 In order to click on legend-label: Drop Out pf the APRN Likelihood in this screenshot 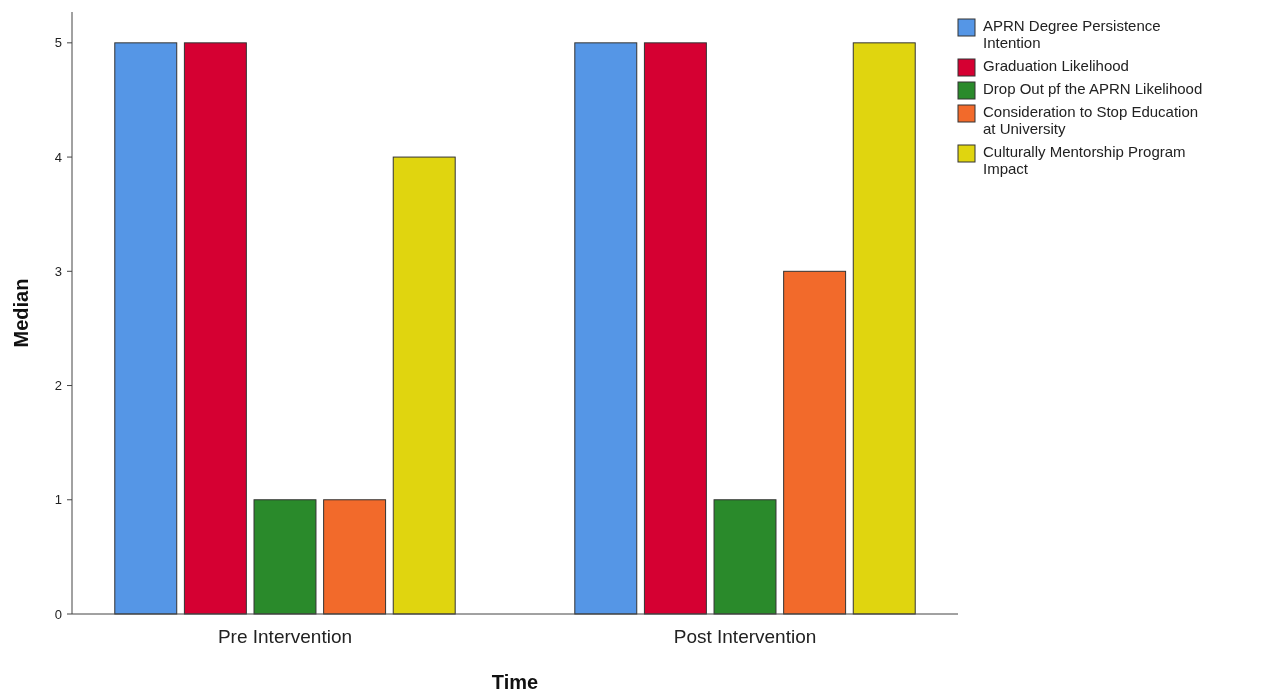, I will do `click(1093, 88)`.